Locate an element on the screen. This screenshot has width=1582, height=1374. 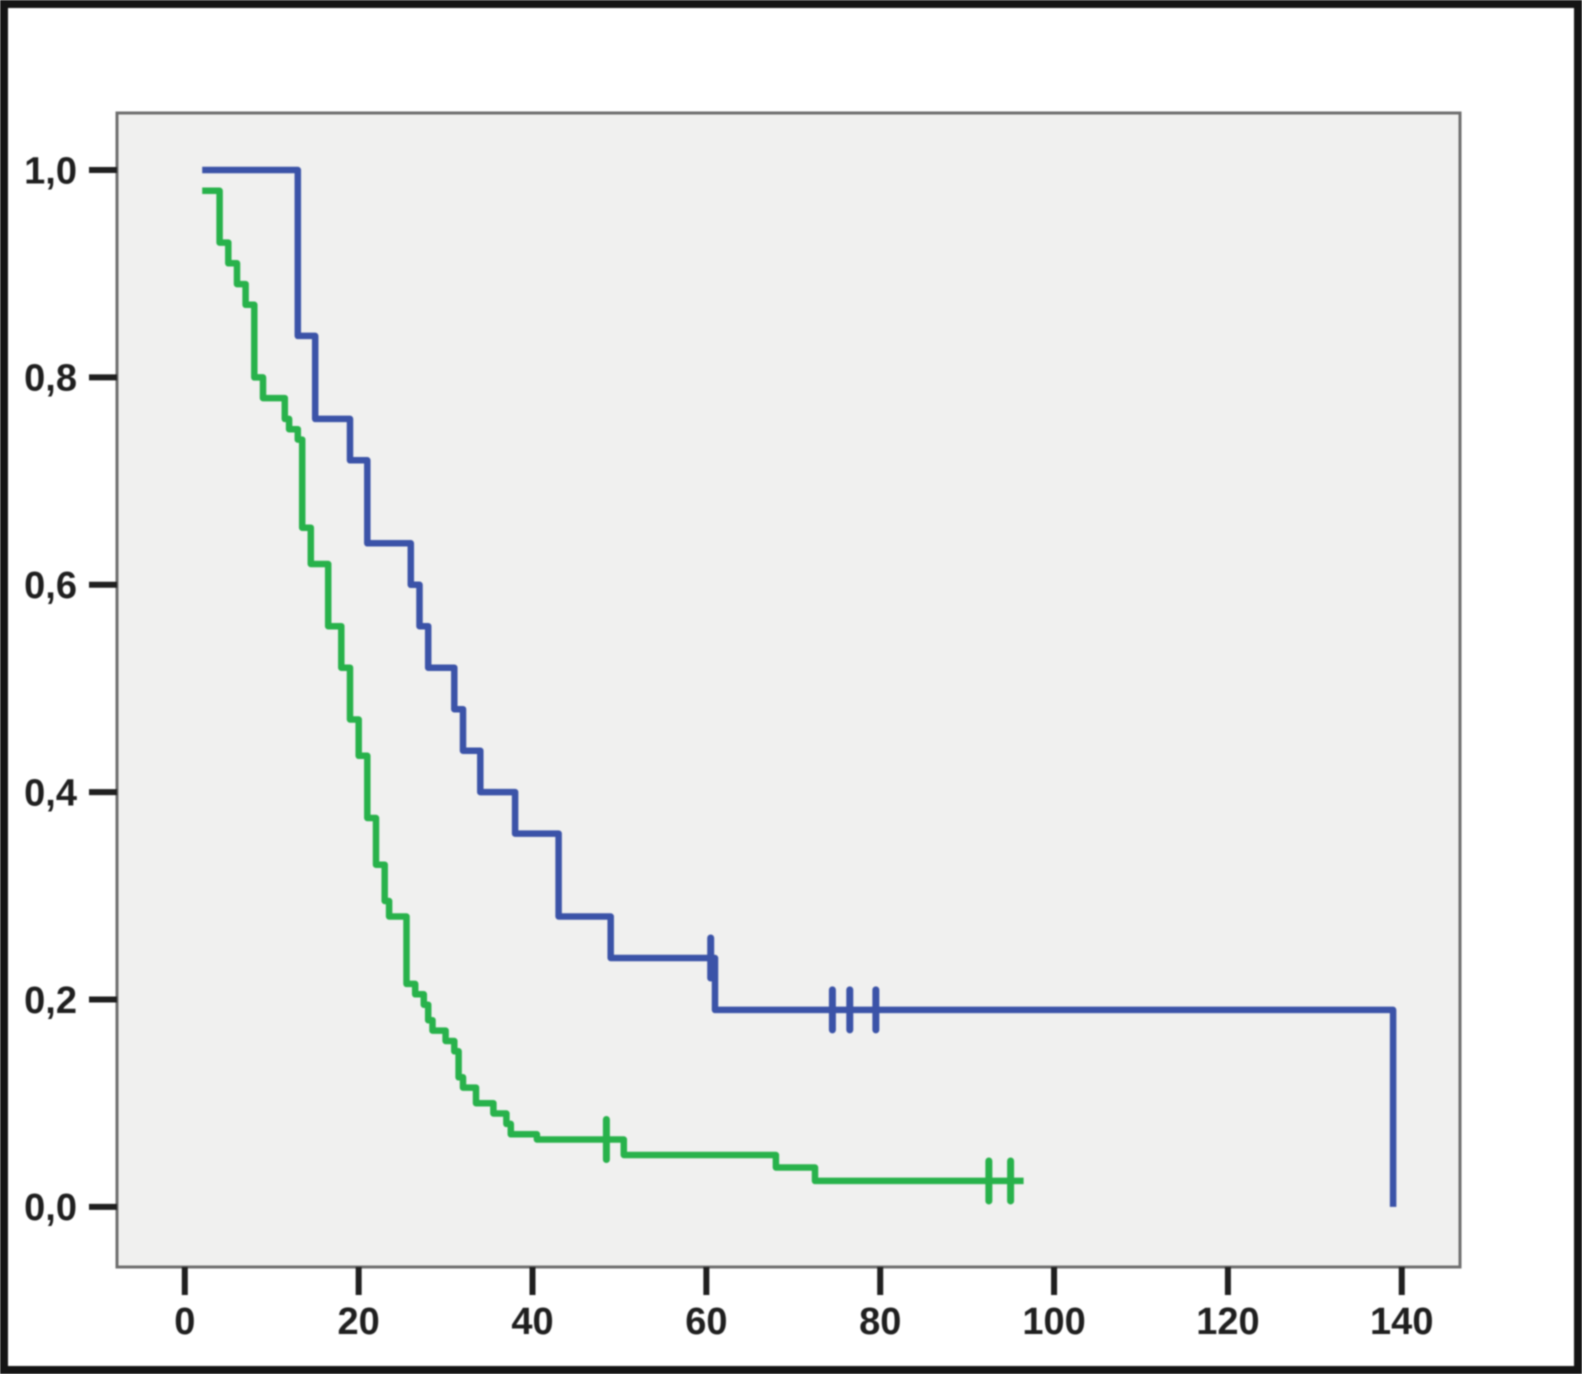
y-tick-label: 0,0 is located at coordinates (50, 1208).